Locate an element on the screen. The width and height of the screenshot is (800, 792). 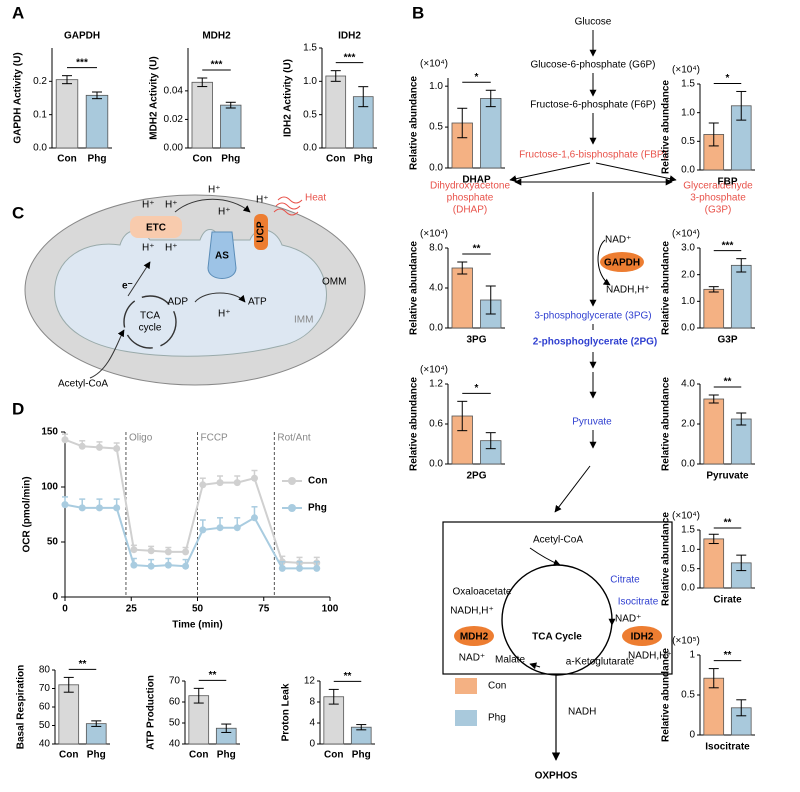
y-tick-label: 0.2 is located at coordinates (40, 81).